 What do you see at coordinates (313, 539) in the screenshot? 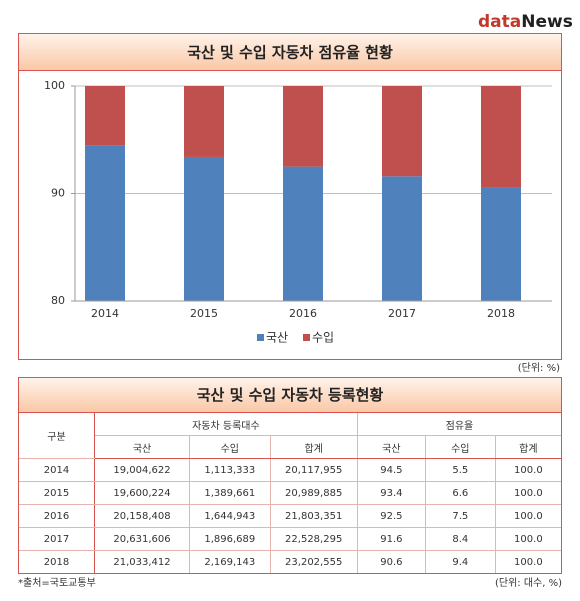
I see `table-cell: 22,528,295` at bounding box center [313, 539].